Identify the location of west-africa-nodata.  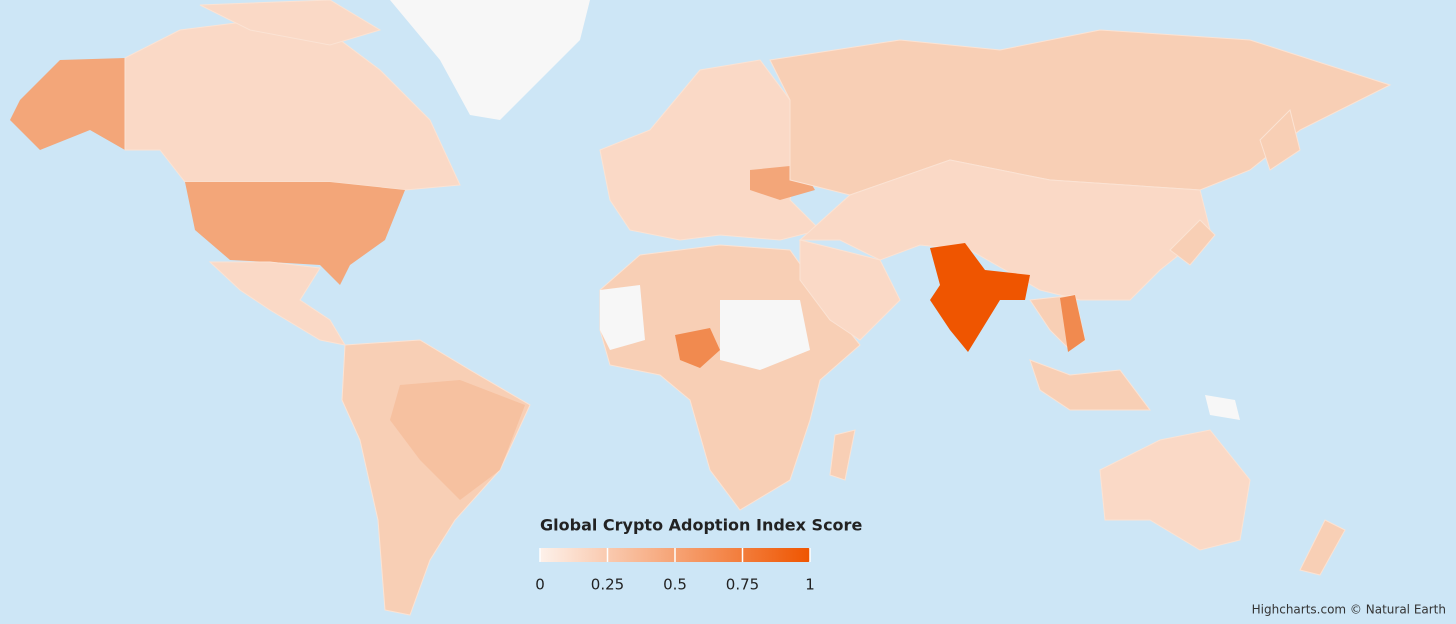
(622, 317).